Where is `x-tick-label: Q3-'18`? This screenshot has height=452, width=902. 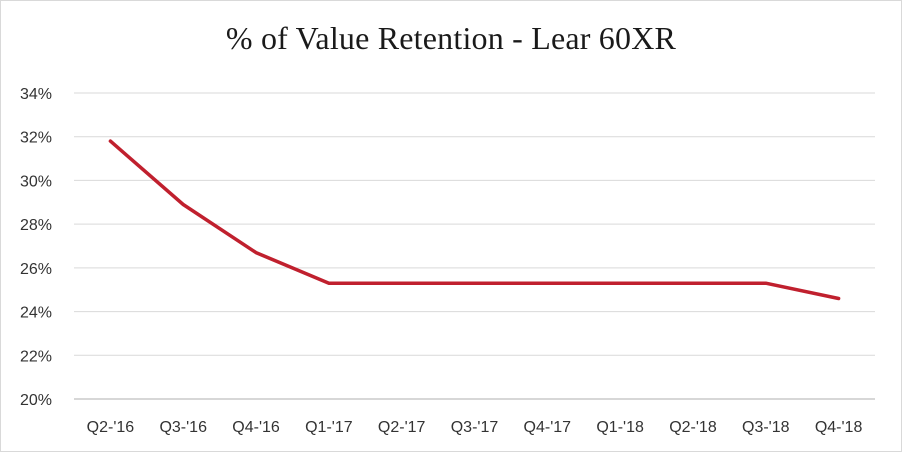 x-tick-label: Q3-'18 is located at coordinates (766, 427).